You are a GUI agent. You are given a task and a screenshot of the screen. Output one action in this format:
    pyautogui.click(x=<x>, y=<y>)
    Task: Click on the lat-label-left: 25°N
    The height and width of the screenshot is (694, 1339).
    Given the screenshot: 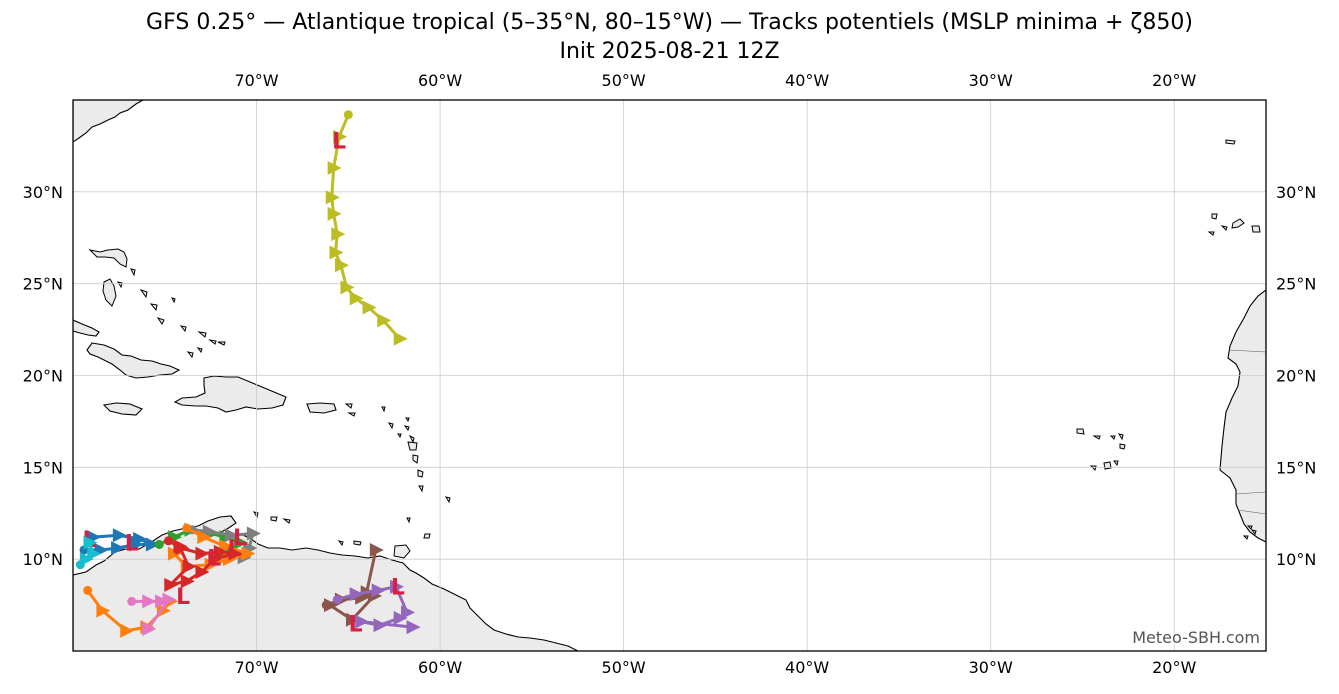 What is the action you would take?
    pyautogui.click(x=43, y=284)
    